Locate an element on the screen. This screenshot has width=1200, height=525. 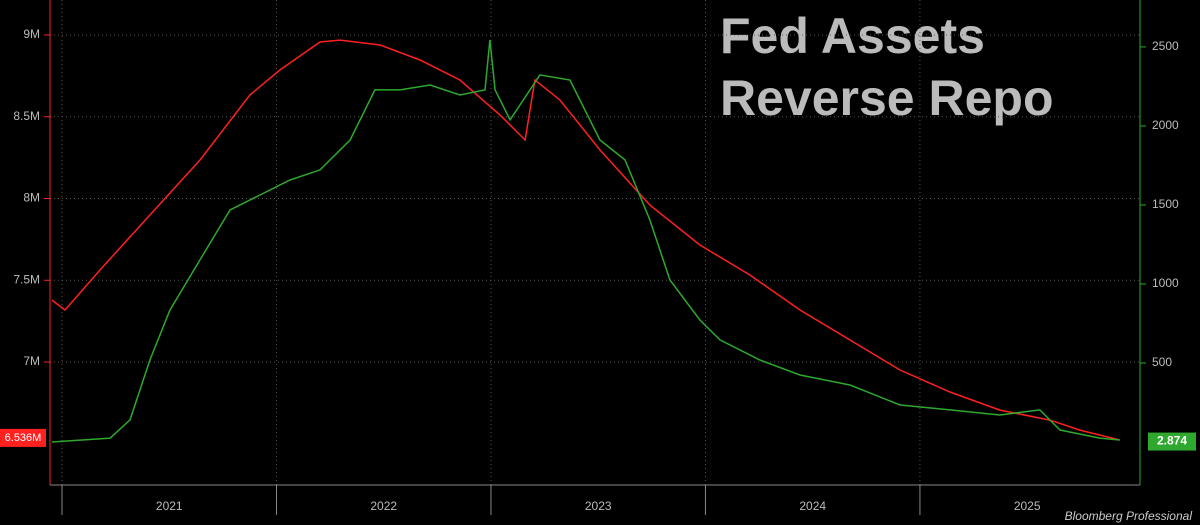
y2-tick-label: 2500 is located at coordinates (1165, 46).